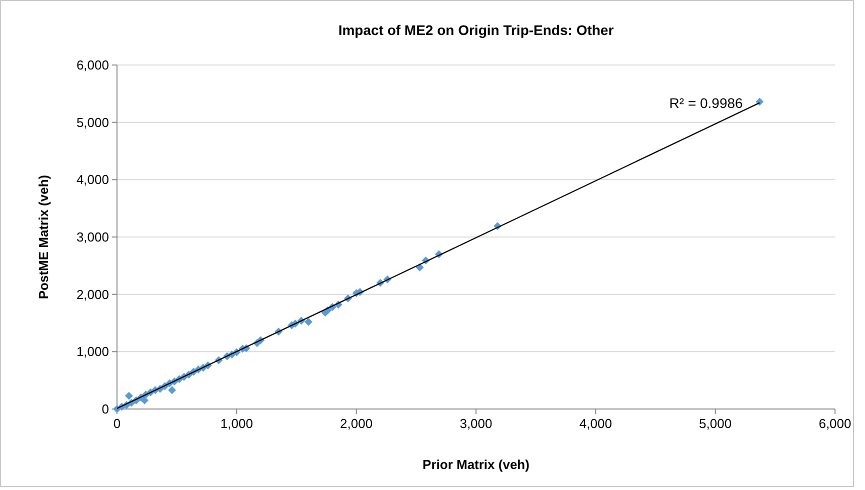 This screenshot has width=865, height=490. Describe the element at coordinates (706, 103) in the screenshot. I see `annotation: R² = 0.9986` at that location.